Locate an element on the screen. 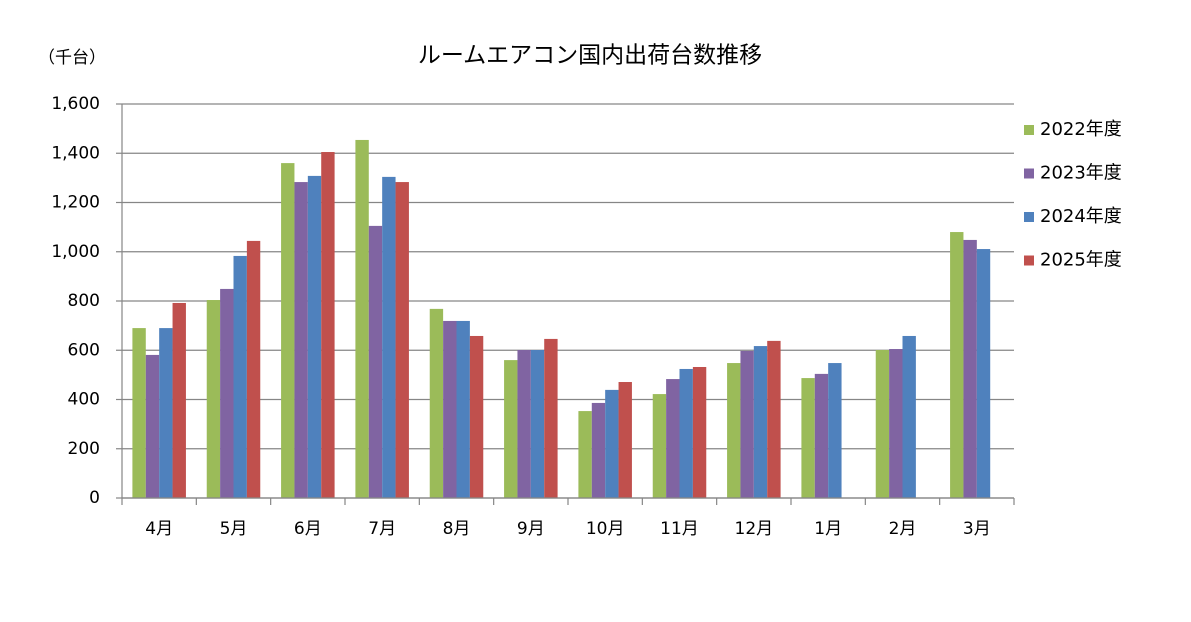 The image size is (1191, 622). x-tick-label: 10月 is located at coordinates (605, 529).